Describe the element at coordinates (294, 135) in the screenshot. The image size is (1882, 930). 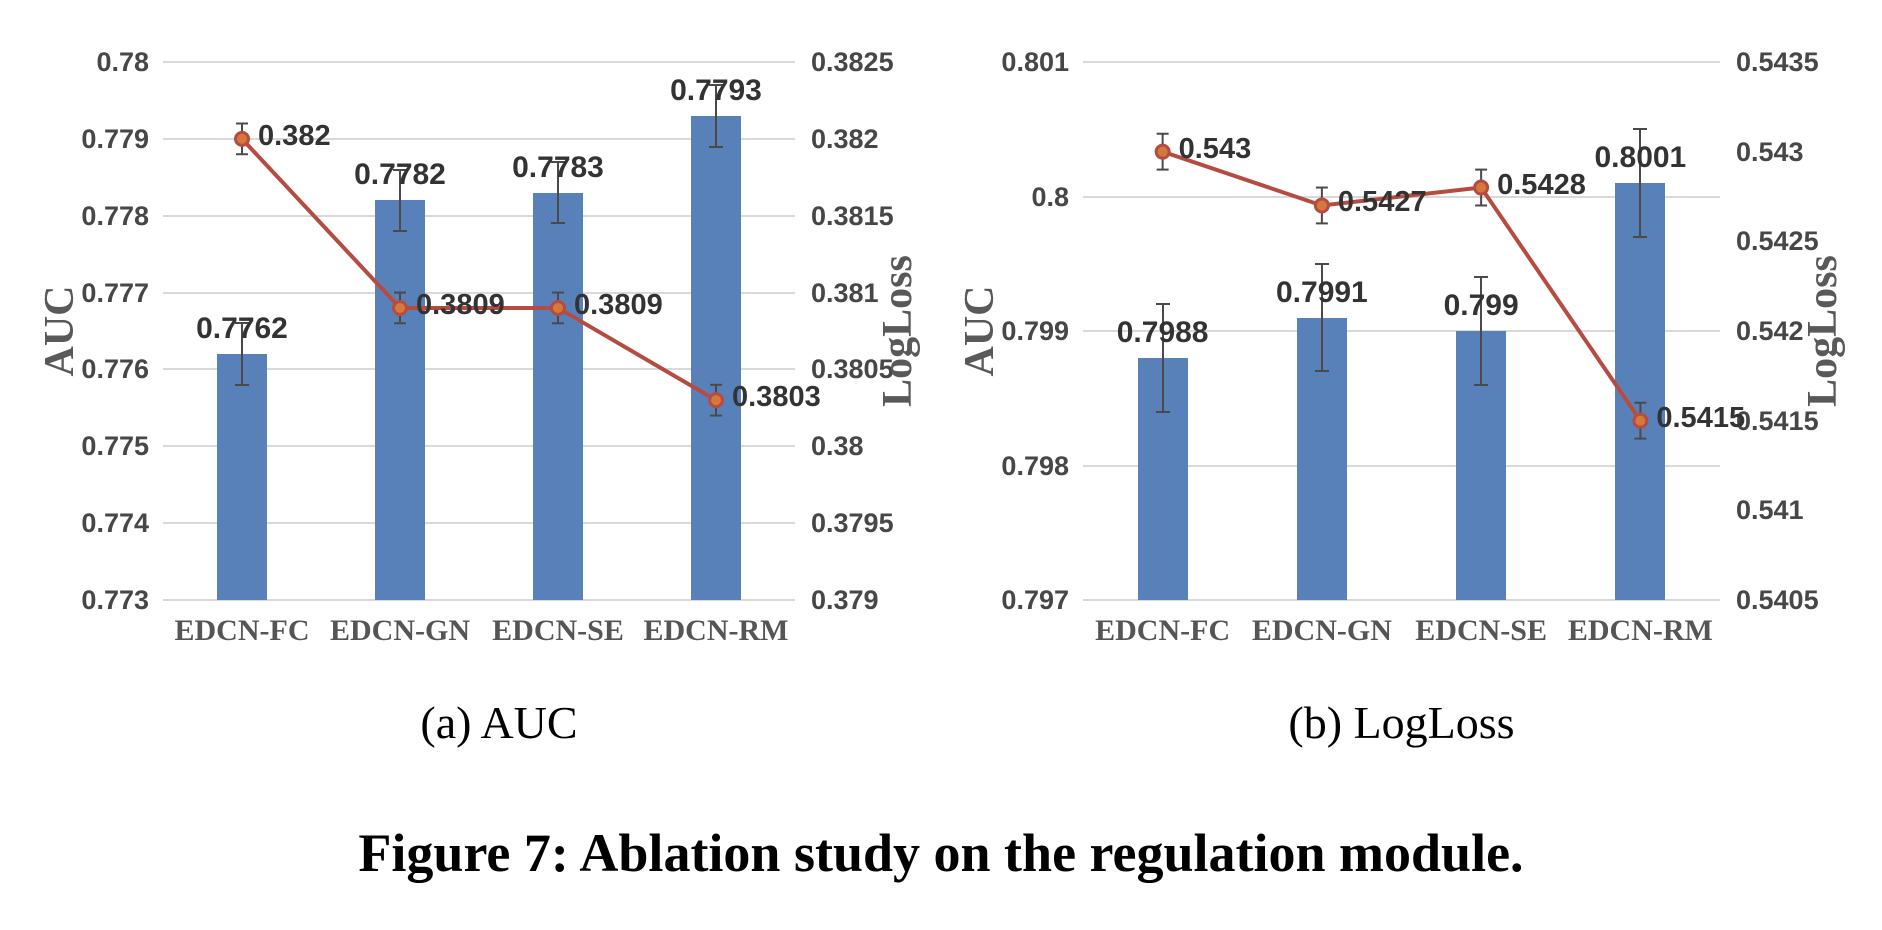
I see `line-value-label: 0.382` at that location.